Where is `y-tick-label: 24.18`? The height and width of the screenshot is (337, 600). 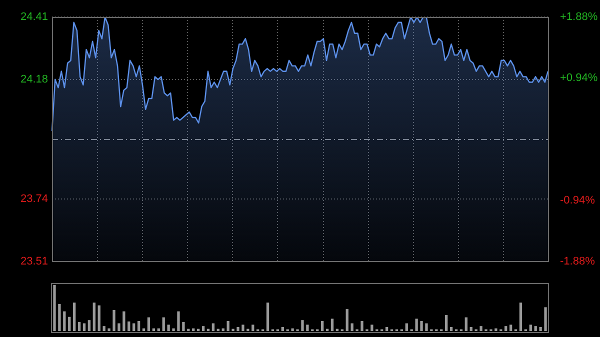 y-tick-label: 24.18 is located at coordinates (34, 79).